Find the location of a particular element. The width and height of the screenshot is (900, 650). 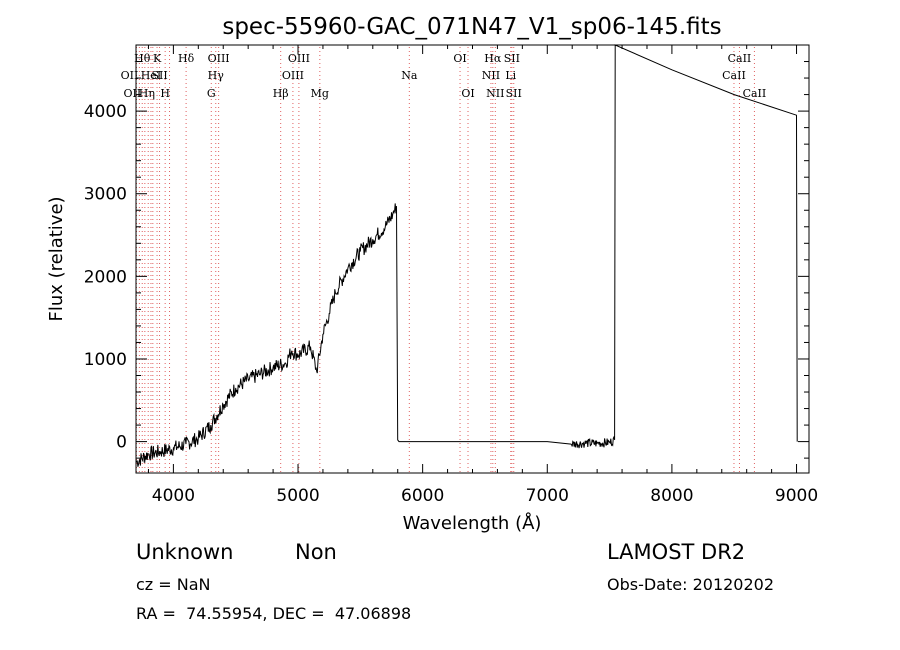

spectral-line-label: HeI is located at coordinates (151, 75).